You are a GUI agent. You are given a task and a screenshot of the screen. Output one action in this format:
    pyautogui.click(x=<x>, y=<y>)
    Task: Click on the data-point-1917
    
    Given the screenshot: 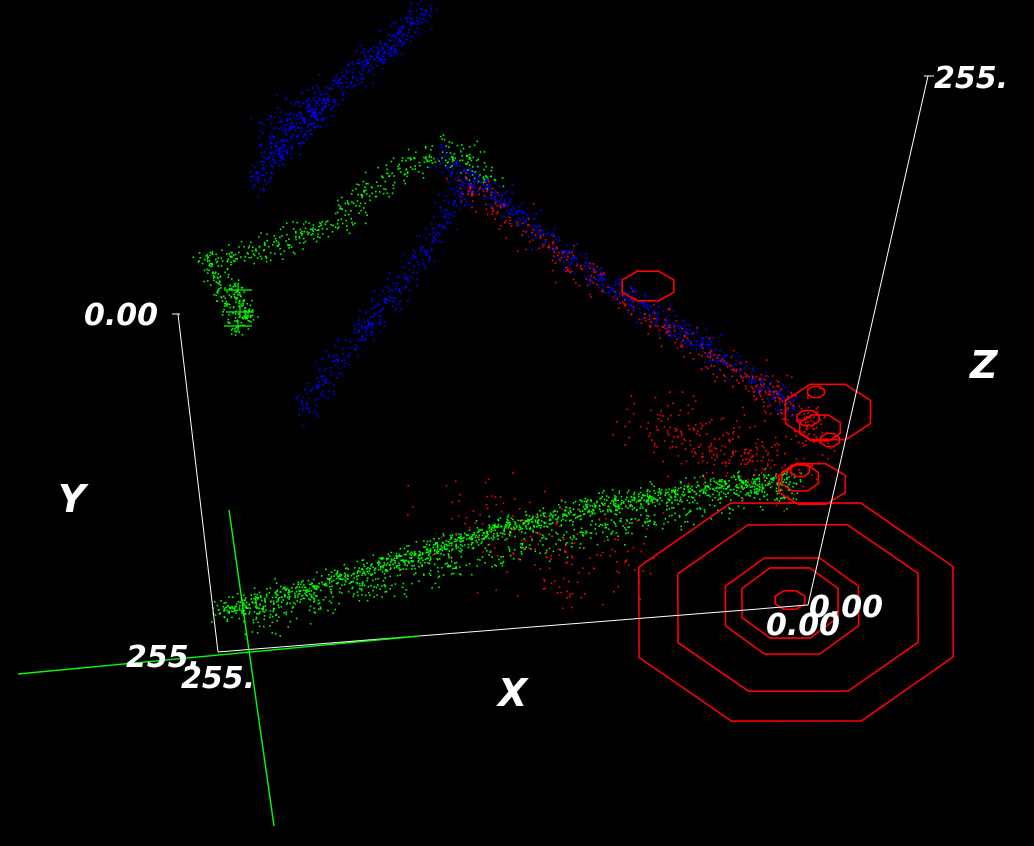 What is the action you would take?
    pyautogui.click(x=266, y=258)
    